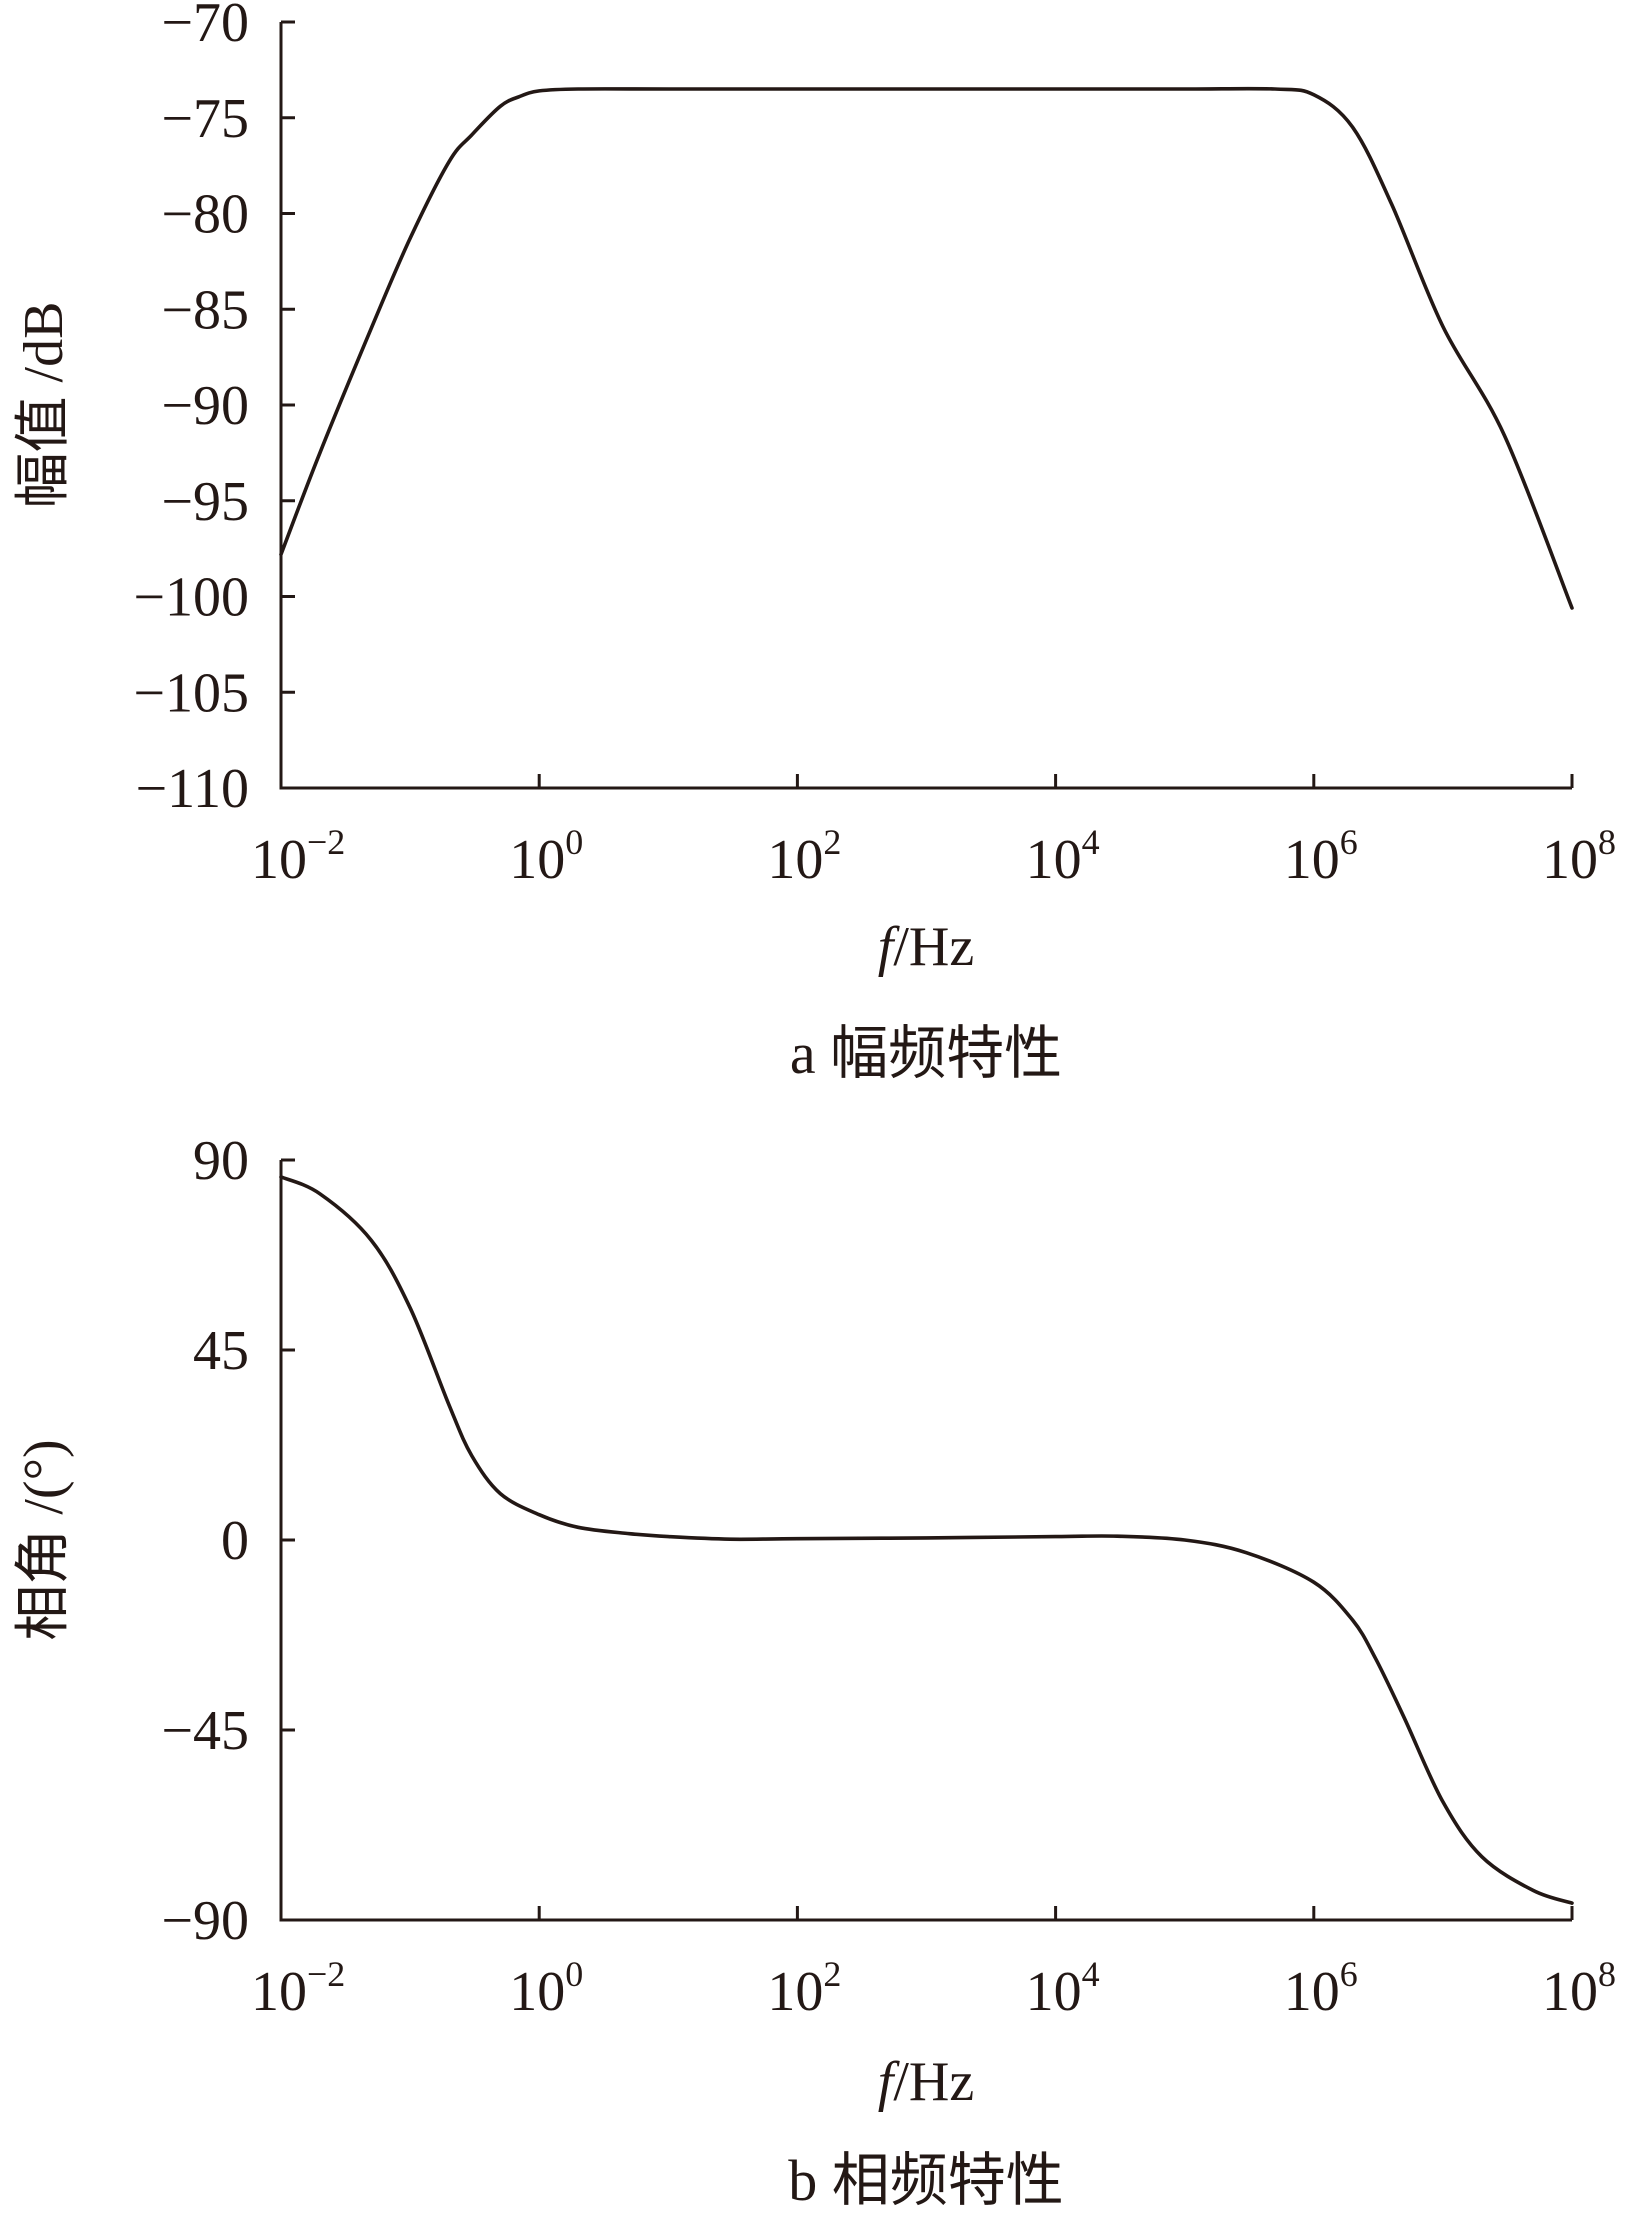  I want to click on phase-x-tick-exponent: 0, so click(574, 1974).